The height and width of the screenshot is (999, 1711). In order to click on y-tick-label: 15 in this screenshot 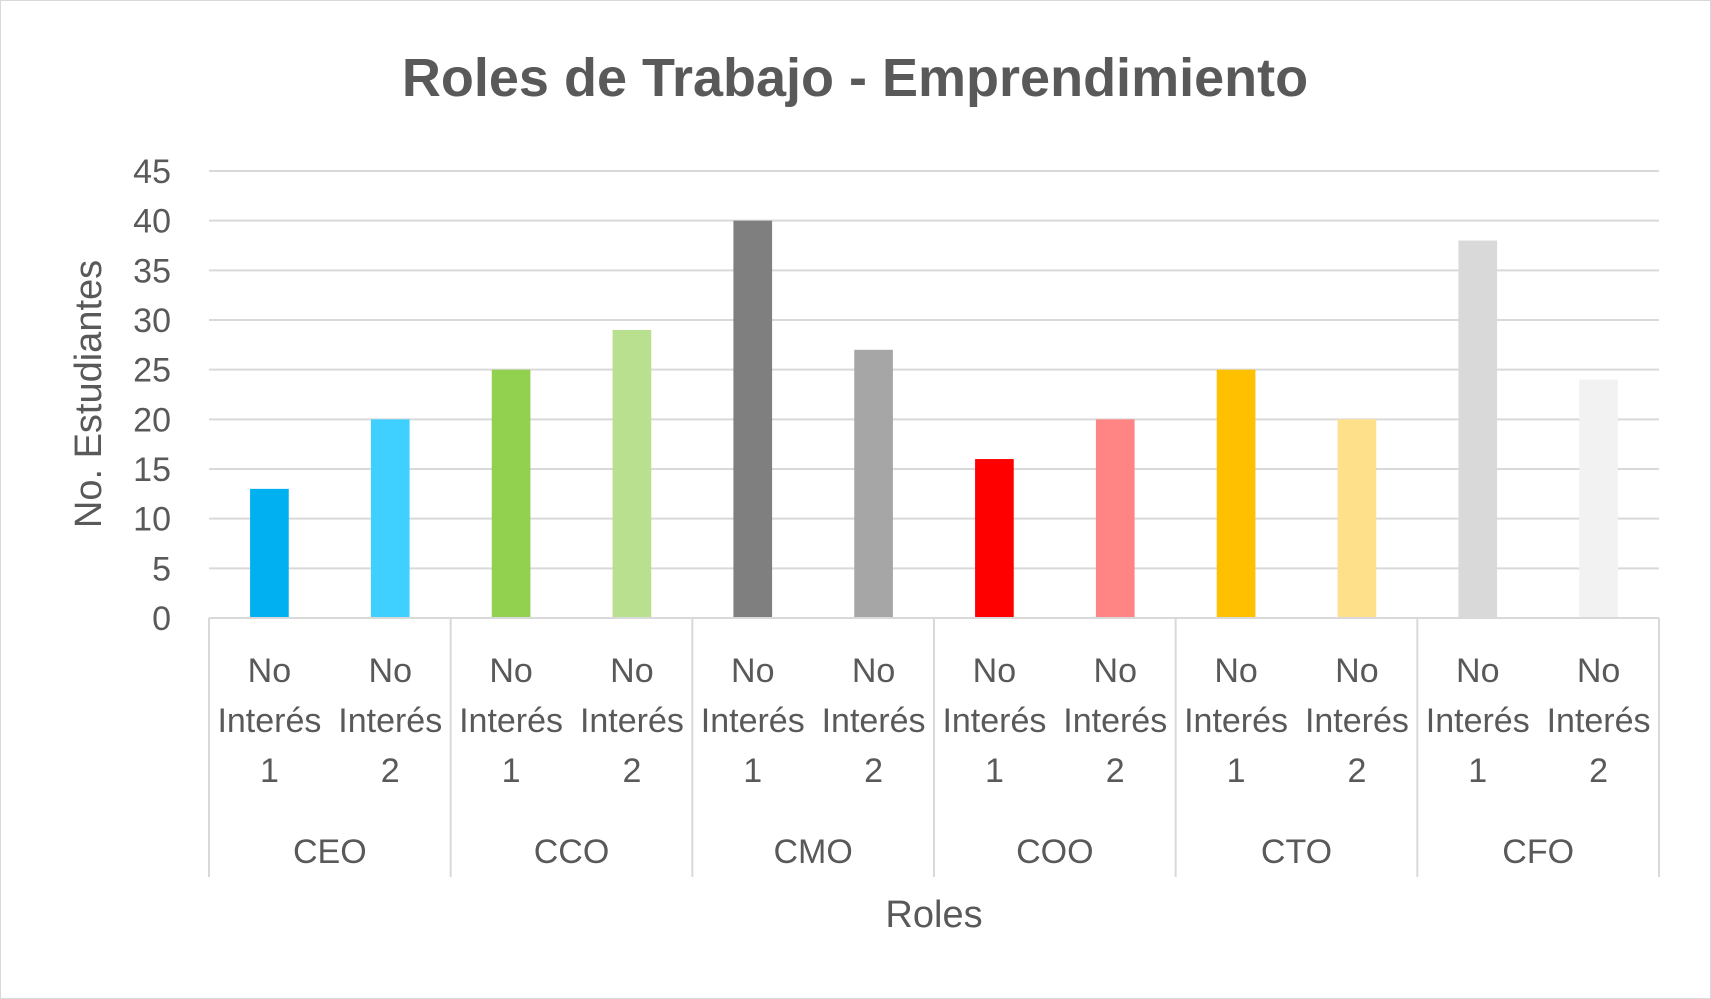, I will do `click(152, 470)`.